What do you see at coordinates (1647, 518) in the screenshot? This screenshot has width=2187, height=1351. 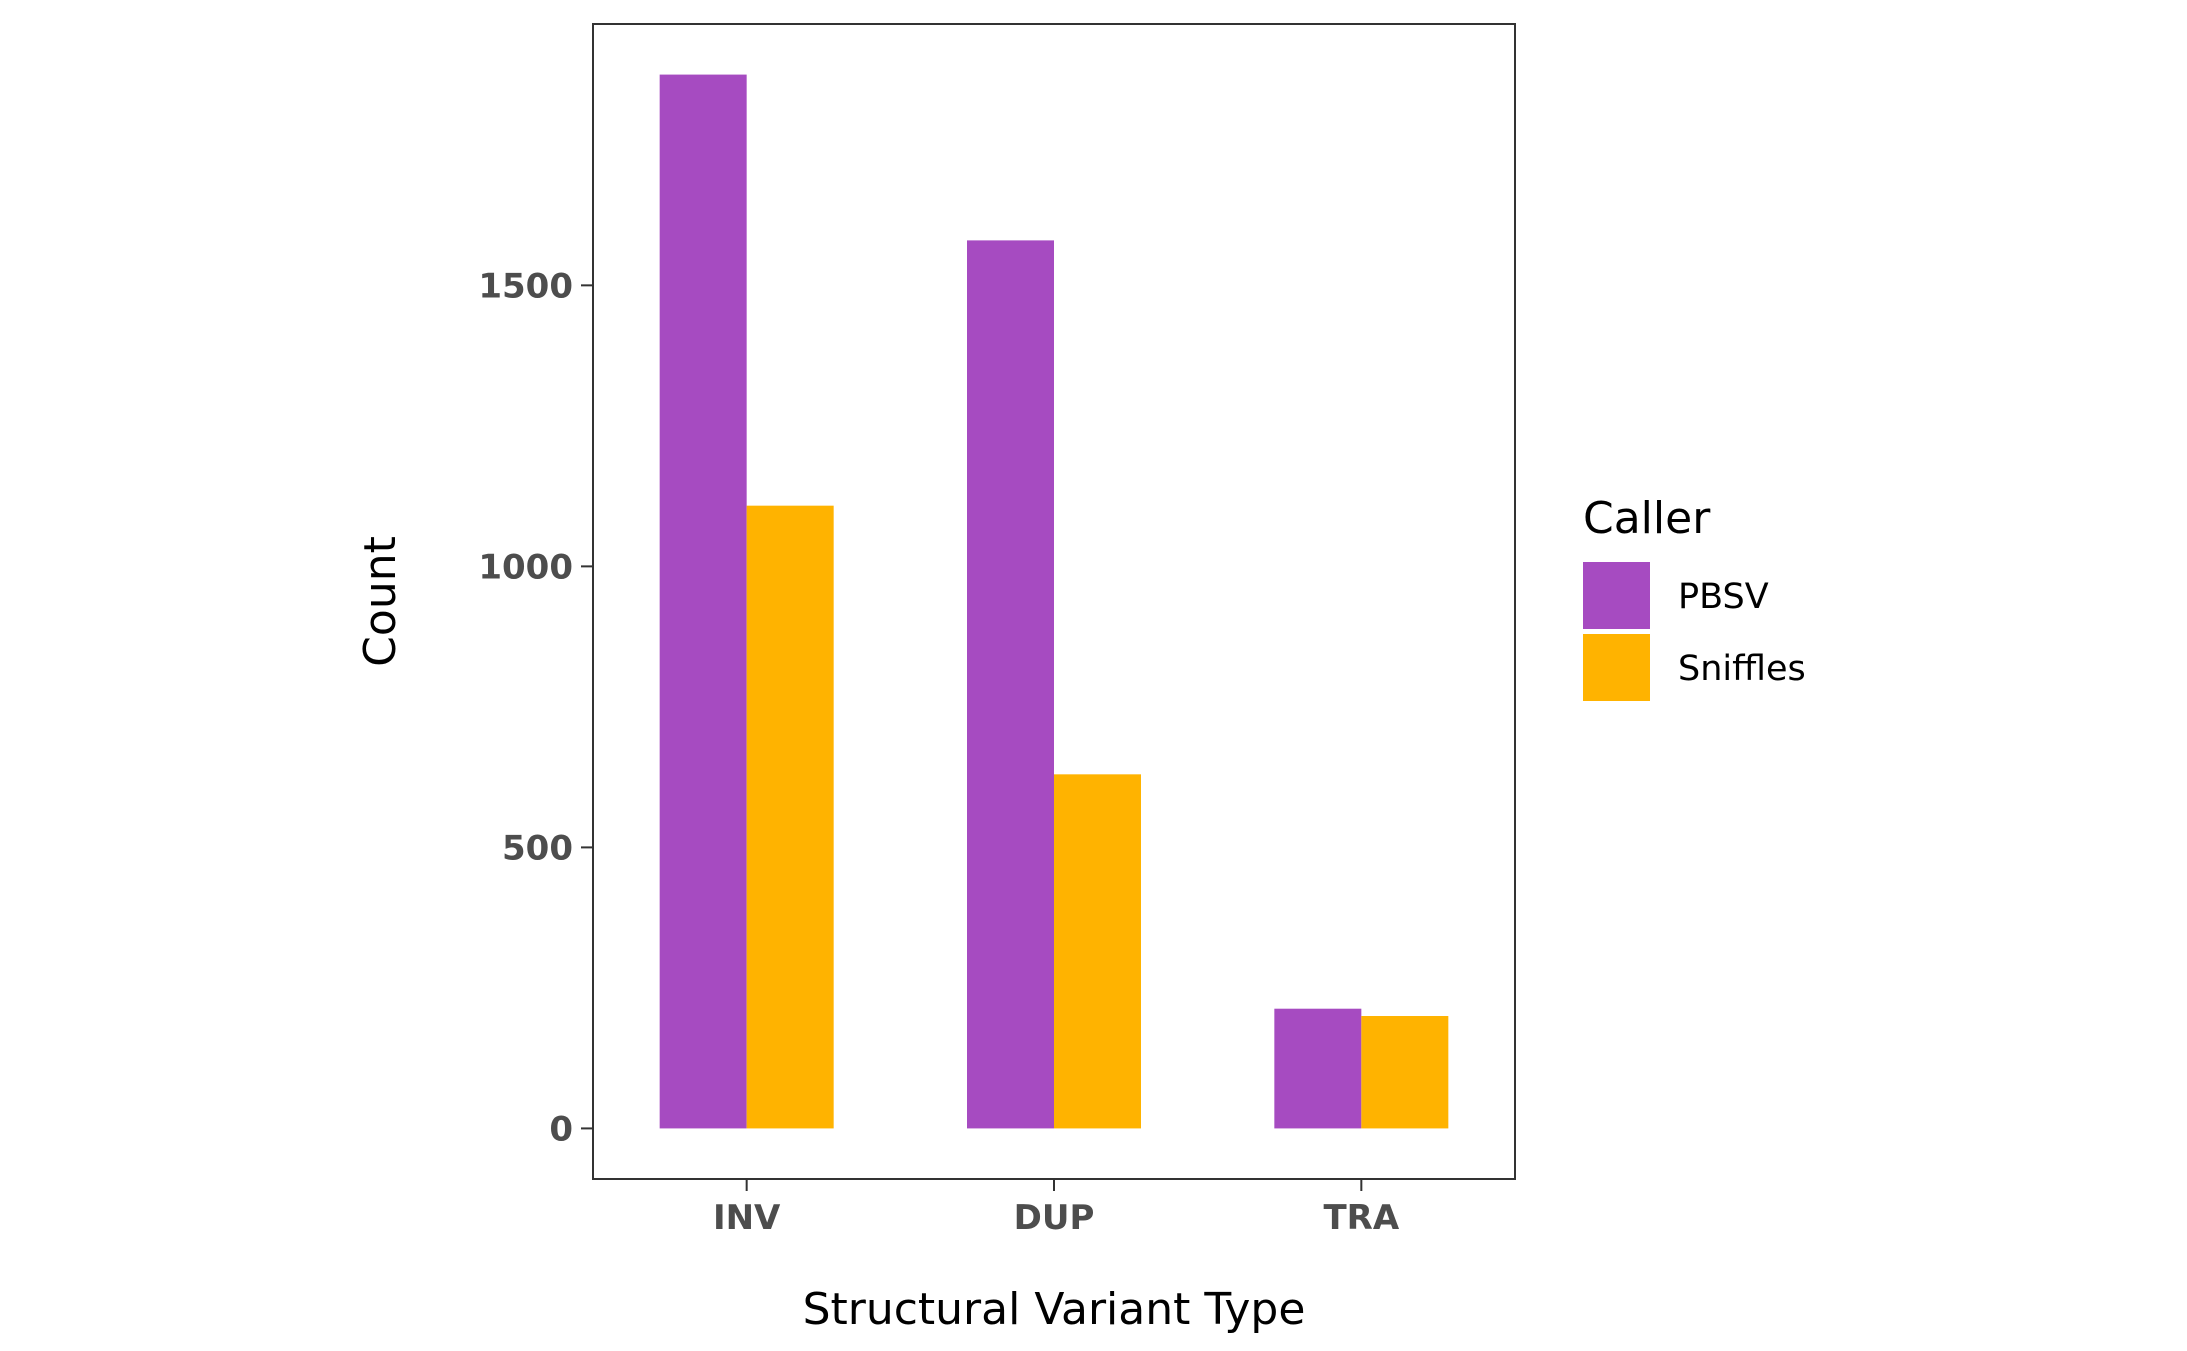 I see `legend-title: Caller` at bounding box center [1647, 518].